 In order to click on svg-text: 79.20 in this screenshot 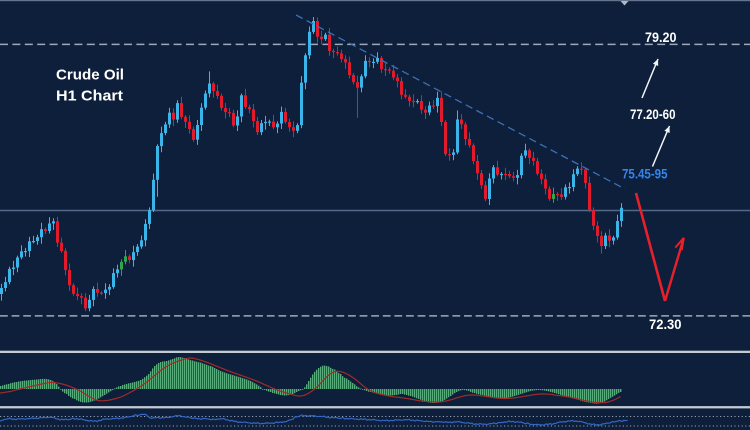, I will do `click(661, 37)`.